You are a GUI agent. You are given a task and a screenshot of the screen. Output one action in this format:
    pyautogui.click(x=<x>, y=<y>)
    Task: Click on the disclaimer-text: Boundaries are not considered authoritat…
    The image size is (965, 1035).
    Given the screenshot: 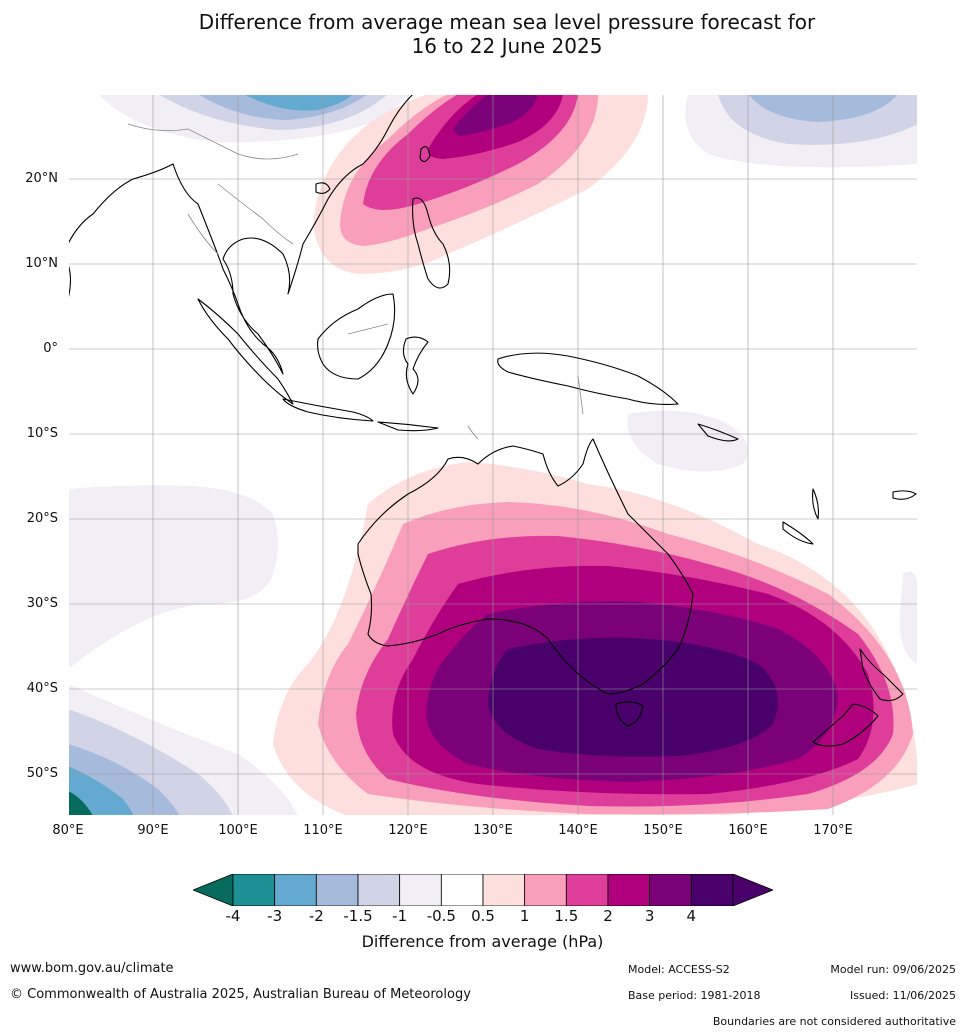 What is the action you would take?
    pyautogui.click(x=834, y=1021)
    